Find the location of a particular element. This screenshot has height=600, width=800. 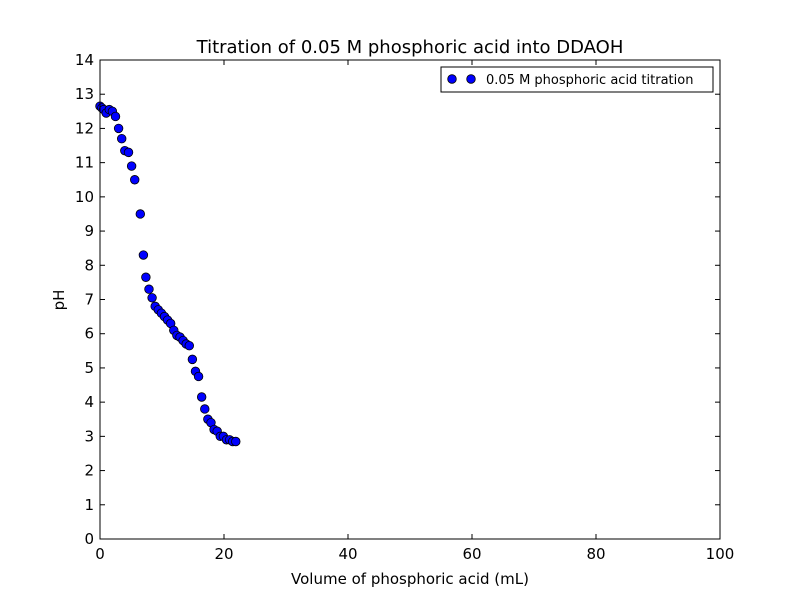

x-tick-label: 100 is located at coordinates (720, 554).